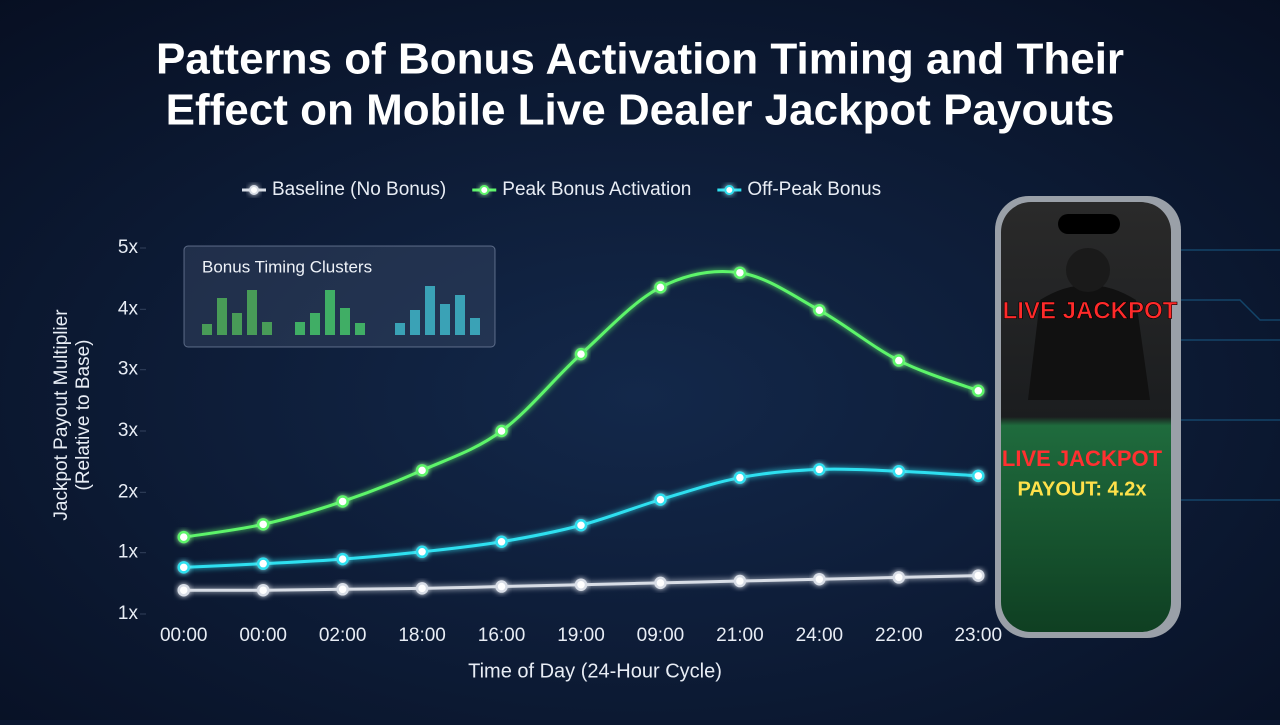 Image resolution: width=1280 pixels, height=725 pixels. Describe the element at coordinates (1088, 417) in the screenshot. I see `phone: LIVE JACKPOT LIVE JACKPOT PAYOUT: 4.2x` at that location.